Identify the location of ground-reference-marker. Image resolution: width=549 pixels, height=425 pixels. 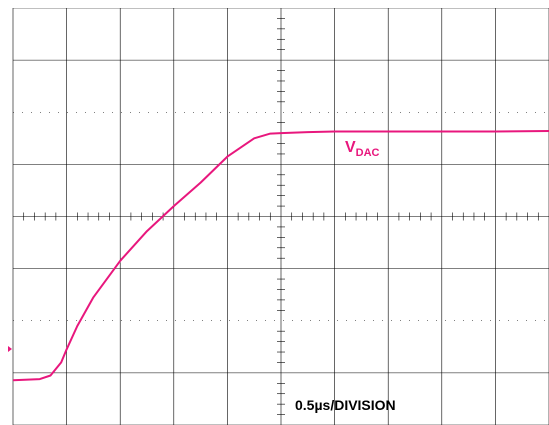
(10, 349).